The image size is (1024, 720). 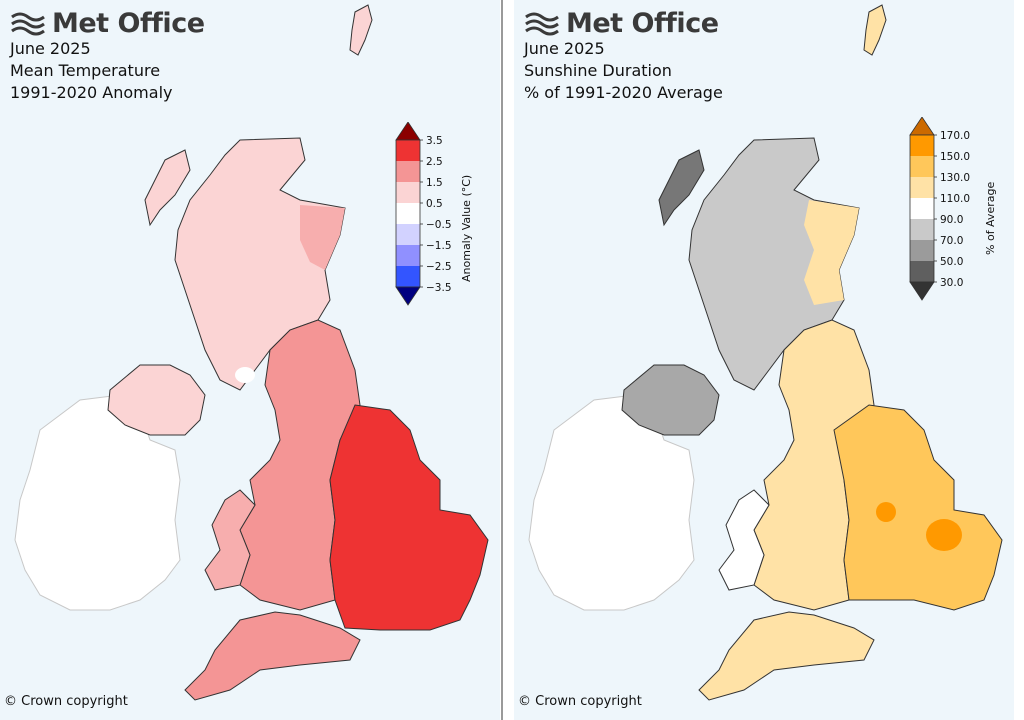 I want to click on panel-divider, so click(x=502, y=360).